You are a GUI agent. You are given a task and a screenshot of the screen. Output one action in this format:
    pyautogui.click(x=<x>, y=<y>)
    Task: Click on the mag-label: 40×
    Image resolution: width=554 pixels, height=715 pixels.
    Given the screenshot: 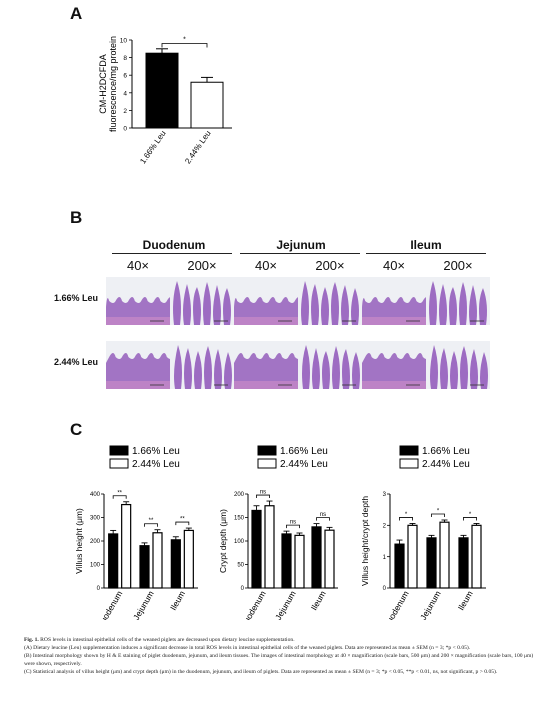 What is the action you would take?
    pyautogui.click(x=394, y=265)
    